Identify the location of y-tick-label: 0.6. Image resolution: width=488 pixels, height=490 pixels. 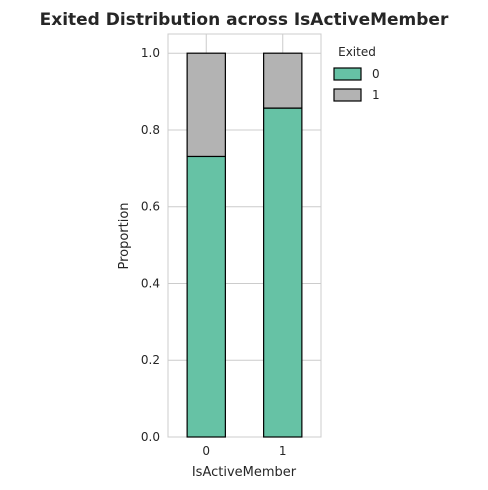
(150, 207).